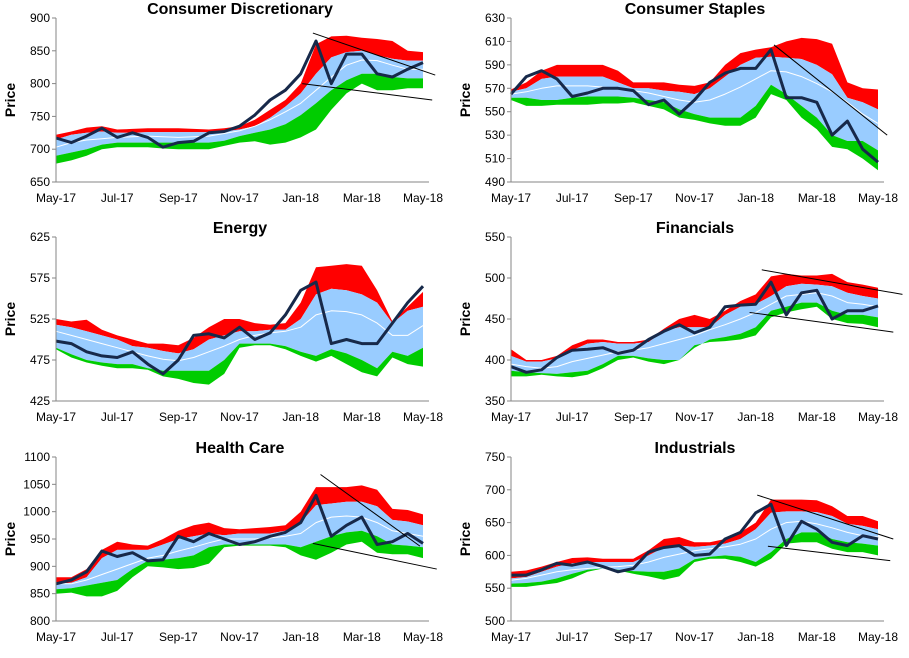  What do you see at coordinates (695, 9) in the screenshot?
I see `chart-title: Consumer Staples` at bounding box center [695, 9].